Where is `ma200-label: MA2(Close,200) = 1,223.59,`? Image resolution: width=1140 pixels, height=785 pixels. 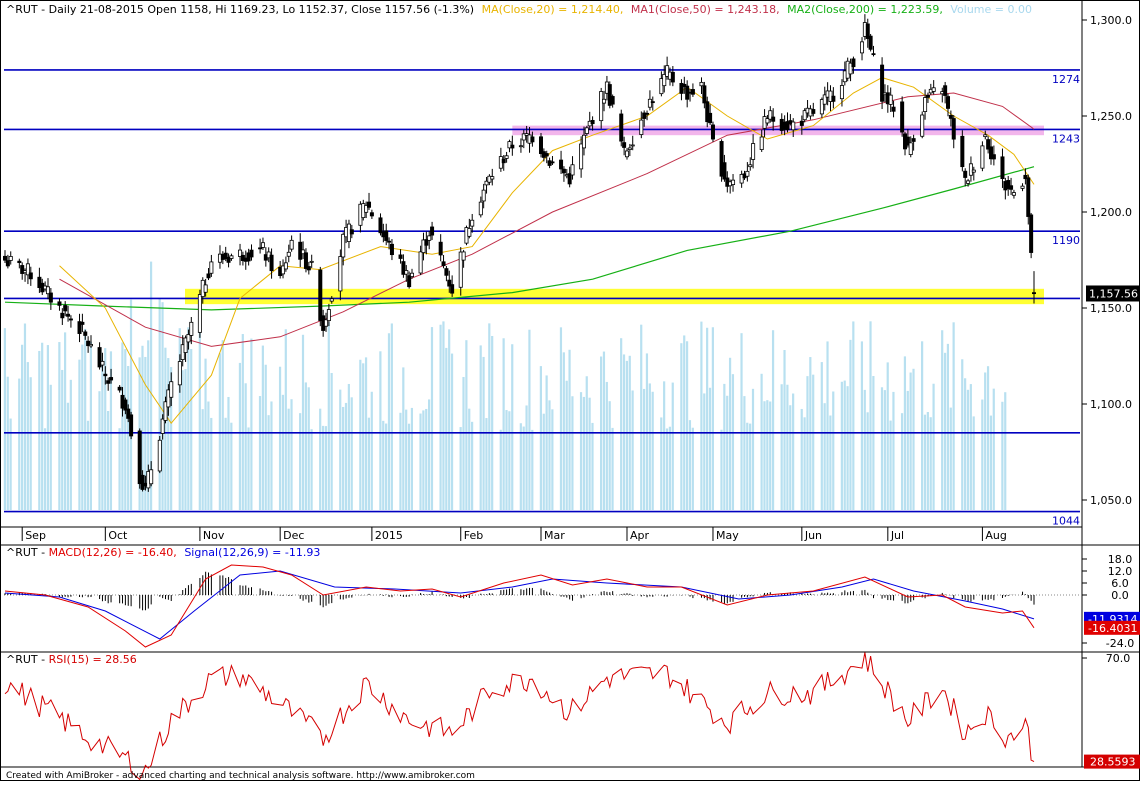
ma200-label: MA2(Close,200) = 1,223.59, is located at coordinates (865, 9).